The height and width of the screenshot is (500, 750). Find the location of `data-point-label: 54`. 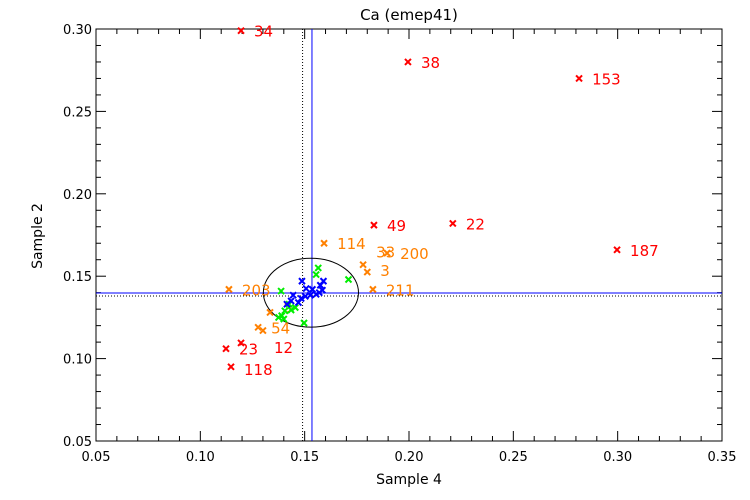

data-point-label: 54 is located at coordinates (280, 328).